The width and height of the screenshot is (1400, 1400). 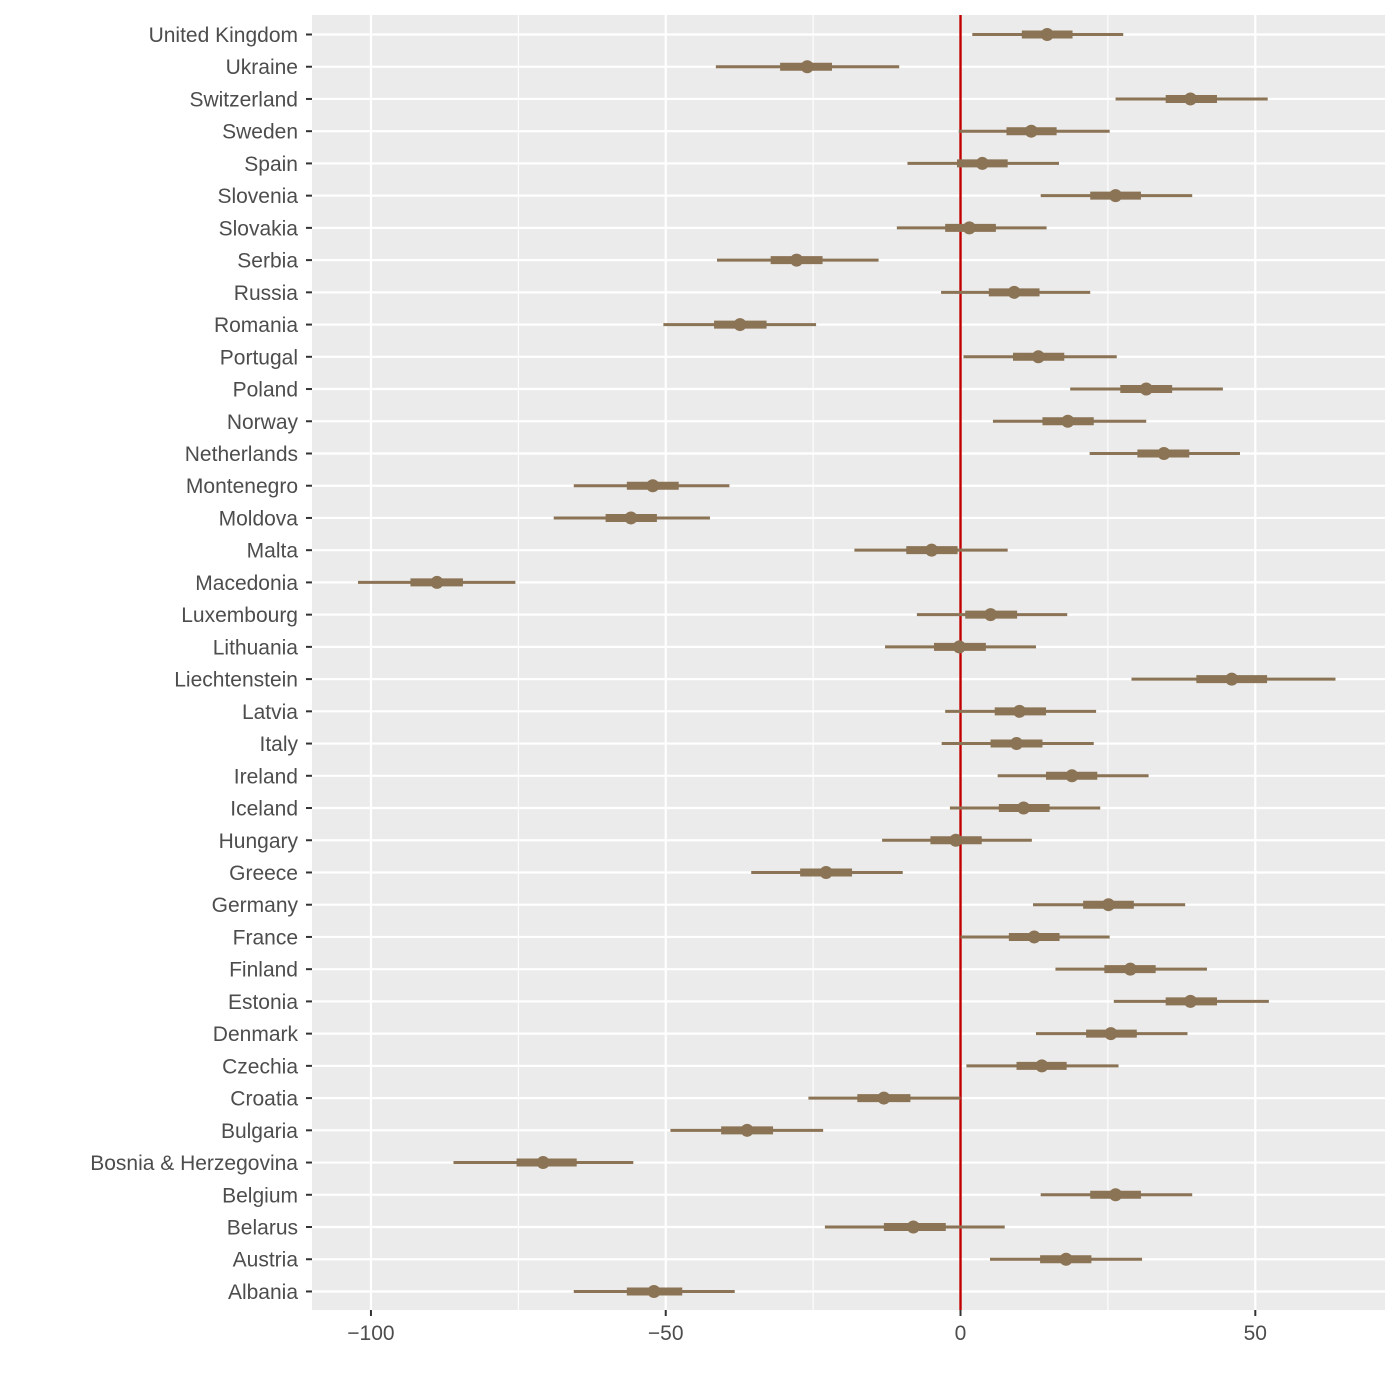 What do you see at coordinates (256, 1034) in the screenshot?
I see `y-tick-label: Denmark` at bounding box center [256, 1034].